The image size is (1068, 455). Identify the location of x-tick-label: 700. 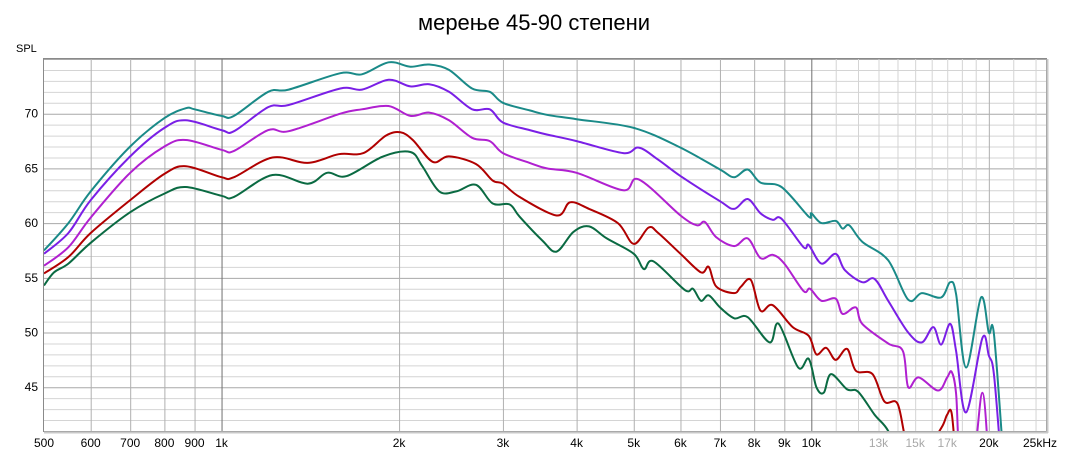
(130, 443).